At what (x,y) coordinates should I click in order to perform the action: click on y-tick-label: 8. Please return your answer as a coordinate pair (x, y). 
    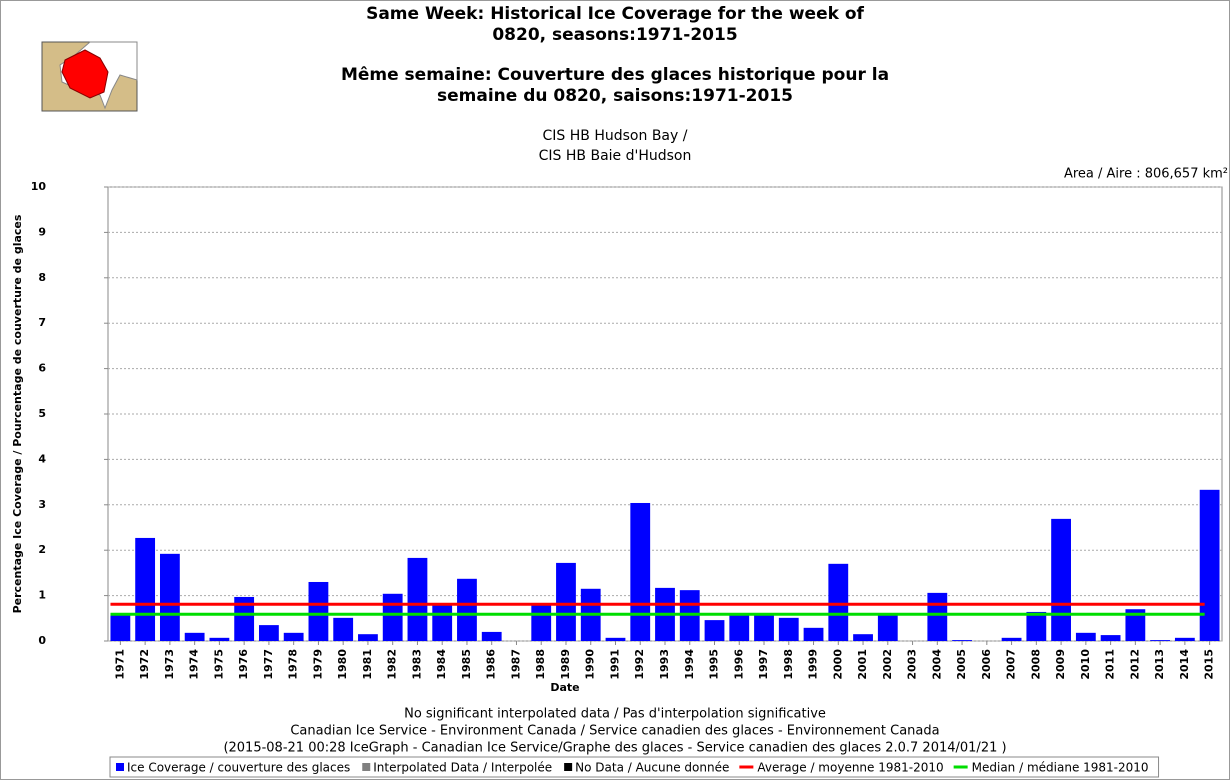
    Looking at the image, I should click on (42, 277).